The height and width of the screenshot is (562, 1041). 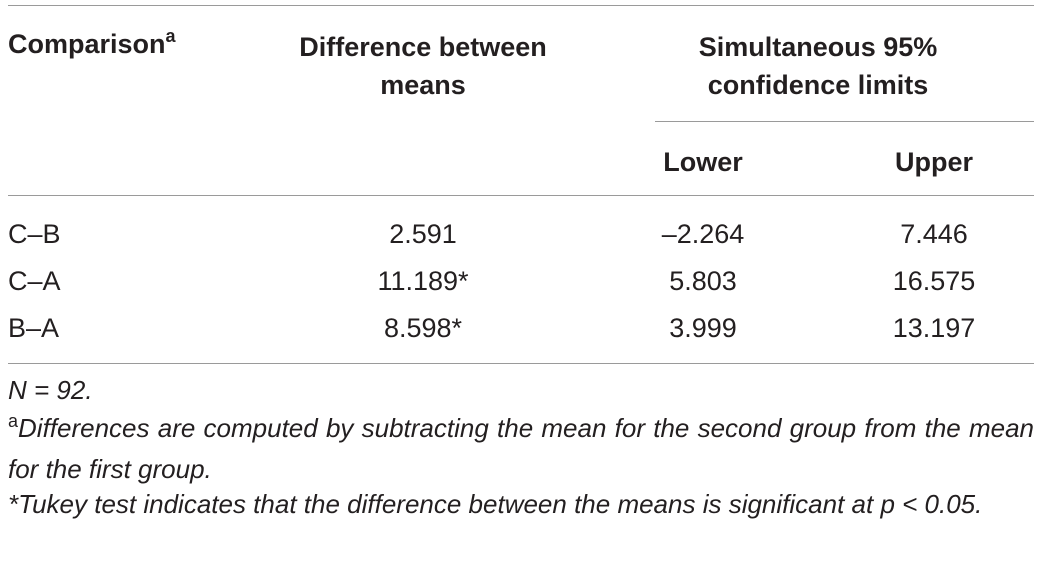 I want to click on header-difference: Difference between means, so click(x=423, y=66).